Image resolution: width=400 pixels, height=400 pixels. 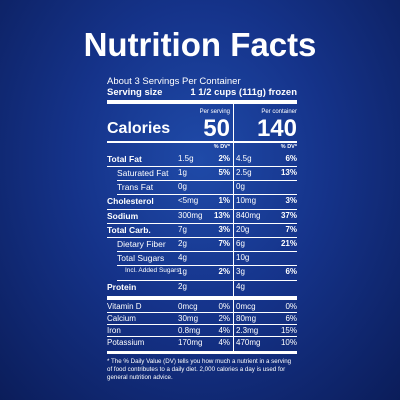 I want to click on daily-value: 5%, so click(x=224, y=172).